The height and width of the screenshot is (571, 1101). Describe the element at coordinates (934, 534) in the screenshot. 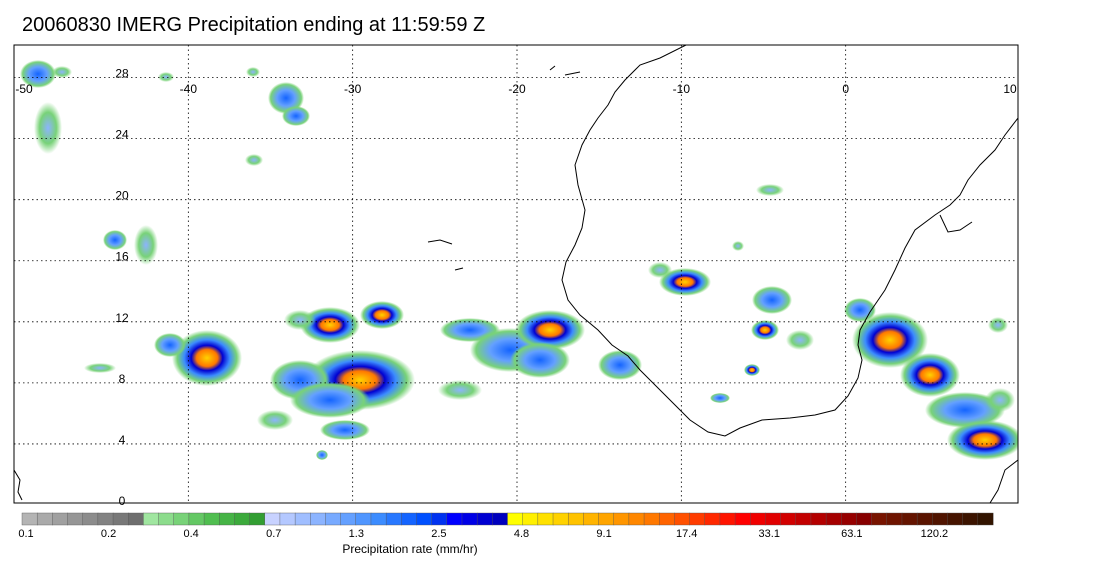

I see `colorbar-tick-label: 120.2` at that location.